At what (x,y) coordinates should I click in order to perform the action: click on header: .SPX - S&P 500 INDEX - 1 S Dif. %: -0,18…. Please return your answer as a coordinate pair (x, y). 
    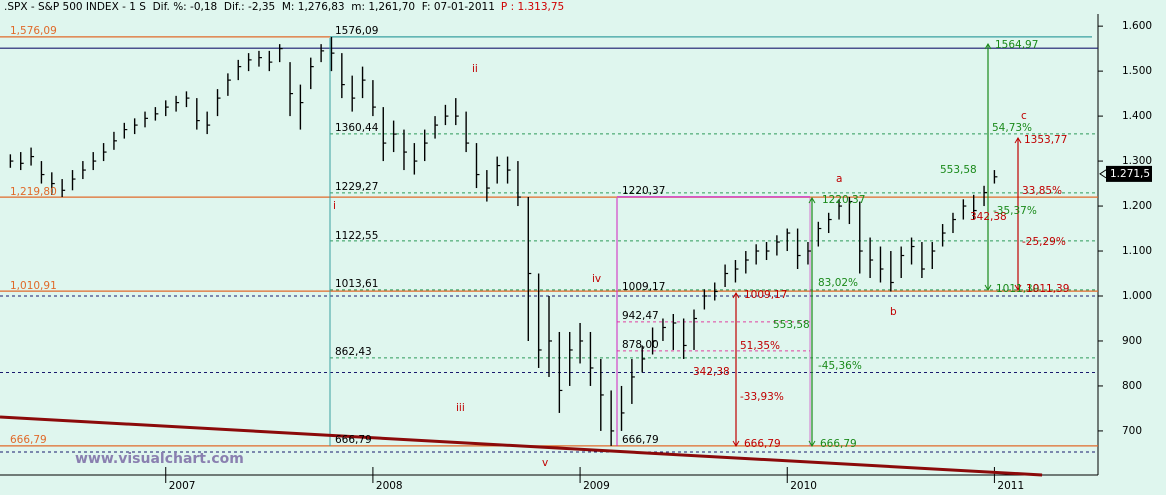
    Looking at the image, I should click on (284, 7).